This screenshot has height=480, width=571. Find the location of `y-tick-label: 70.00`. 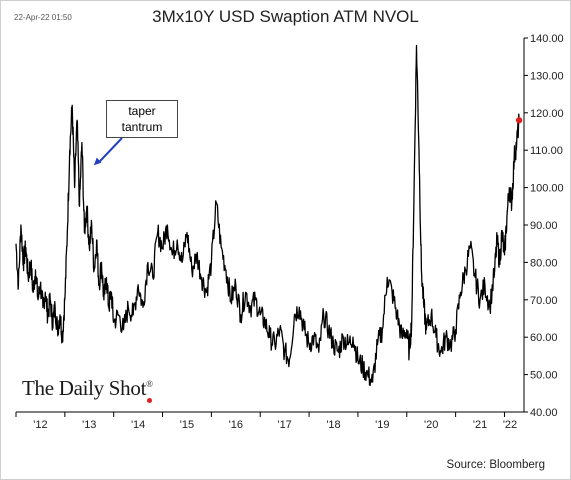

y-tick-label: 70.00 is located at coordinates (544, 301).